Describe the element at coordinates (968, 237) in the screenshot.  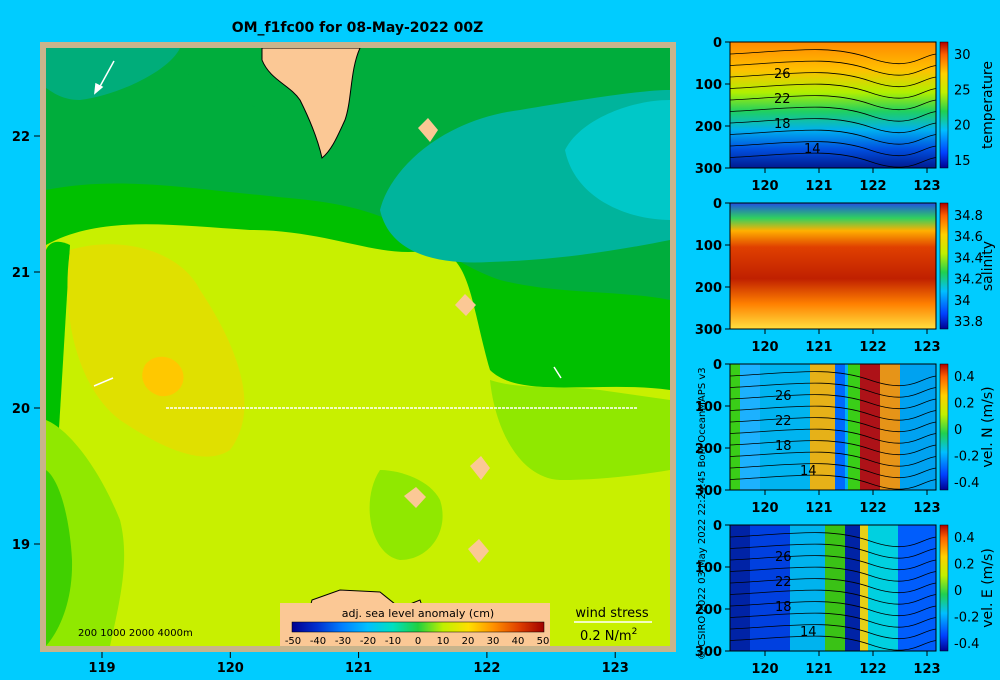
I see `colorbar-tick: 34.6` at that location.